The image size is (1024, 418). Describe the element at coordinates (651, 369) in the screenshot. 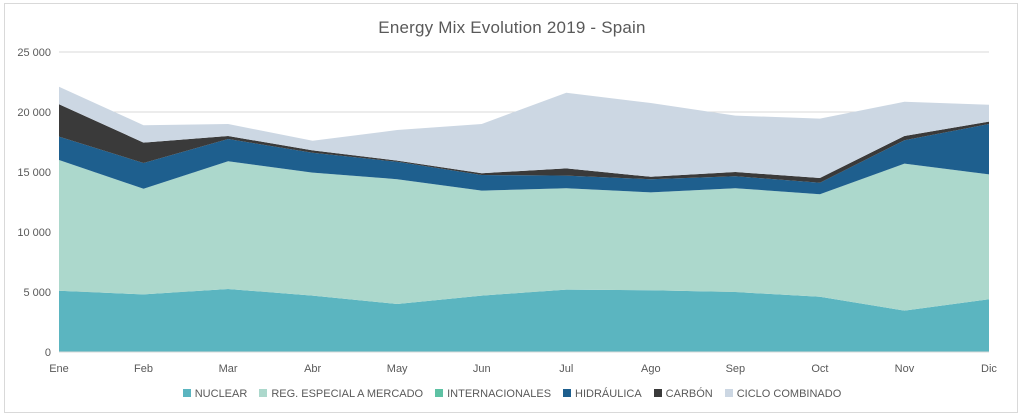

I see `x-tick-label: Ago` at that location.